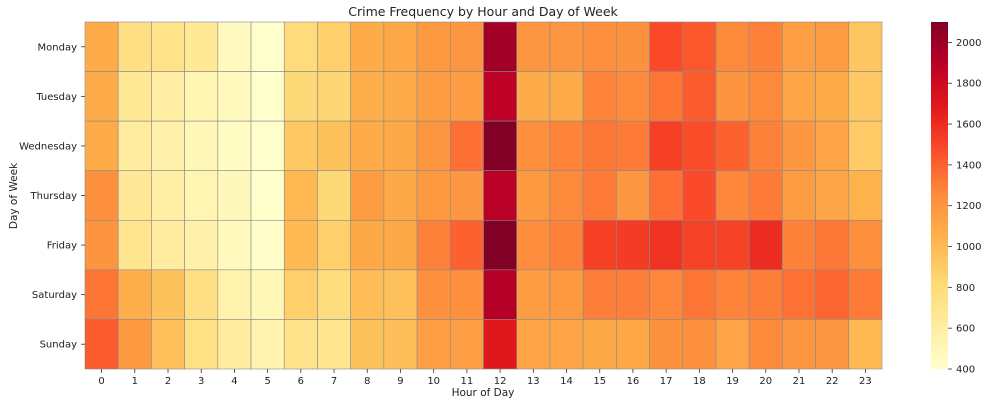 The height and width of the screenshot is (410, 989). I want to click on x-tick-label: 23, so click(865, 381).